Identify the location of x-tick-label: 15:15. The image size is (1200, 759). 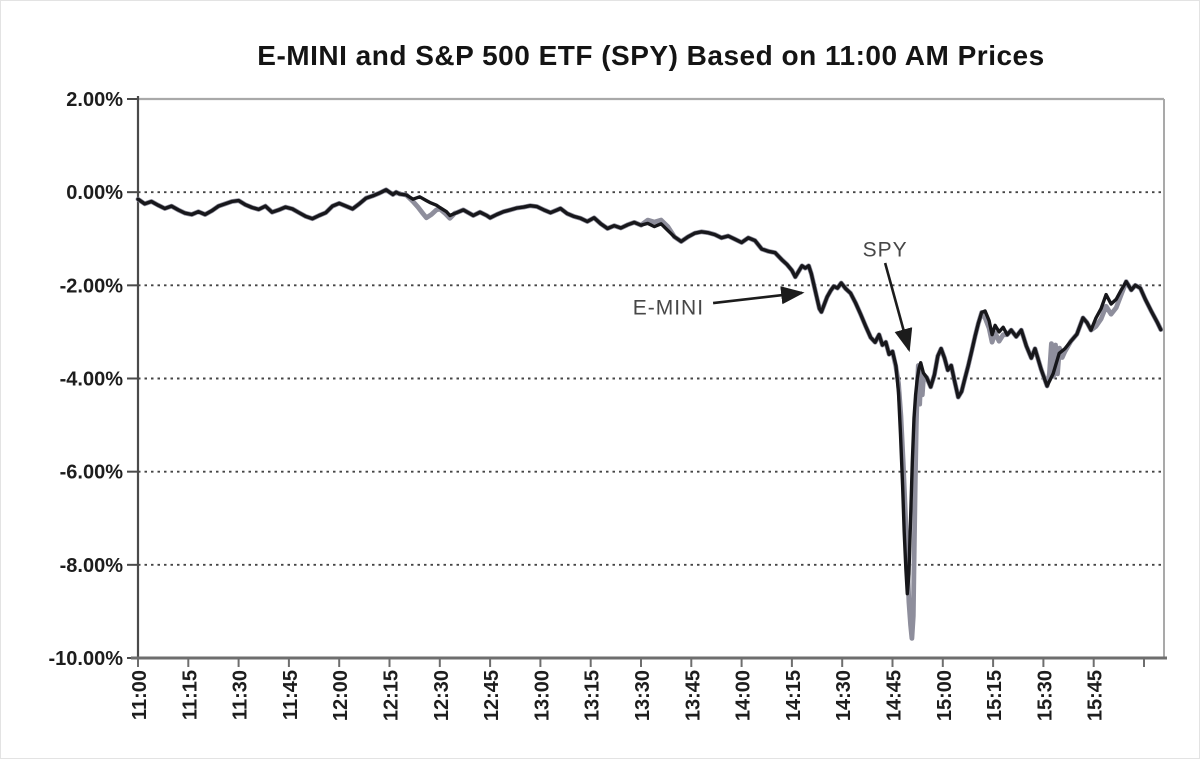
(995, 695).